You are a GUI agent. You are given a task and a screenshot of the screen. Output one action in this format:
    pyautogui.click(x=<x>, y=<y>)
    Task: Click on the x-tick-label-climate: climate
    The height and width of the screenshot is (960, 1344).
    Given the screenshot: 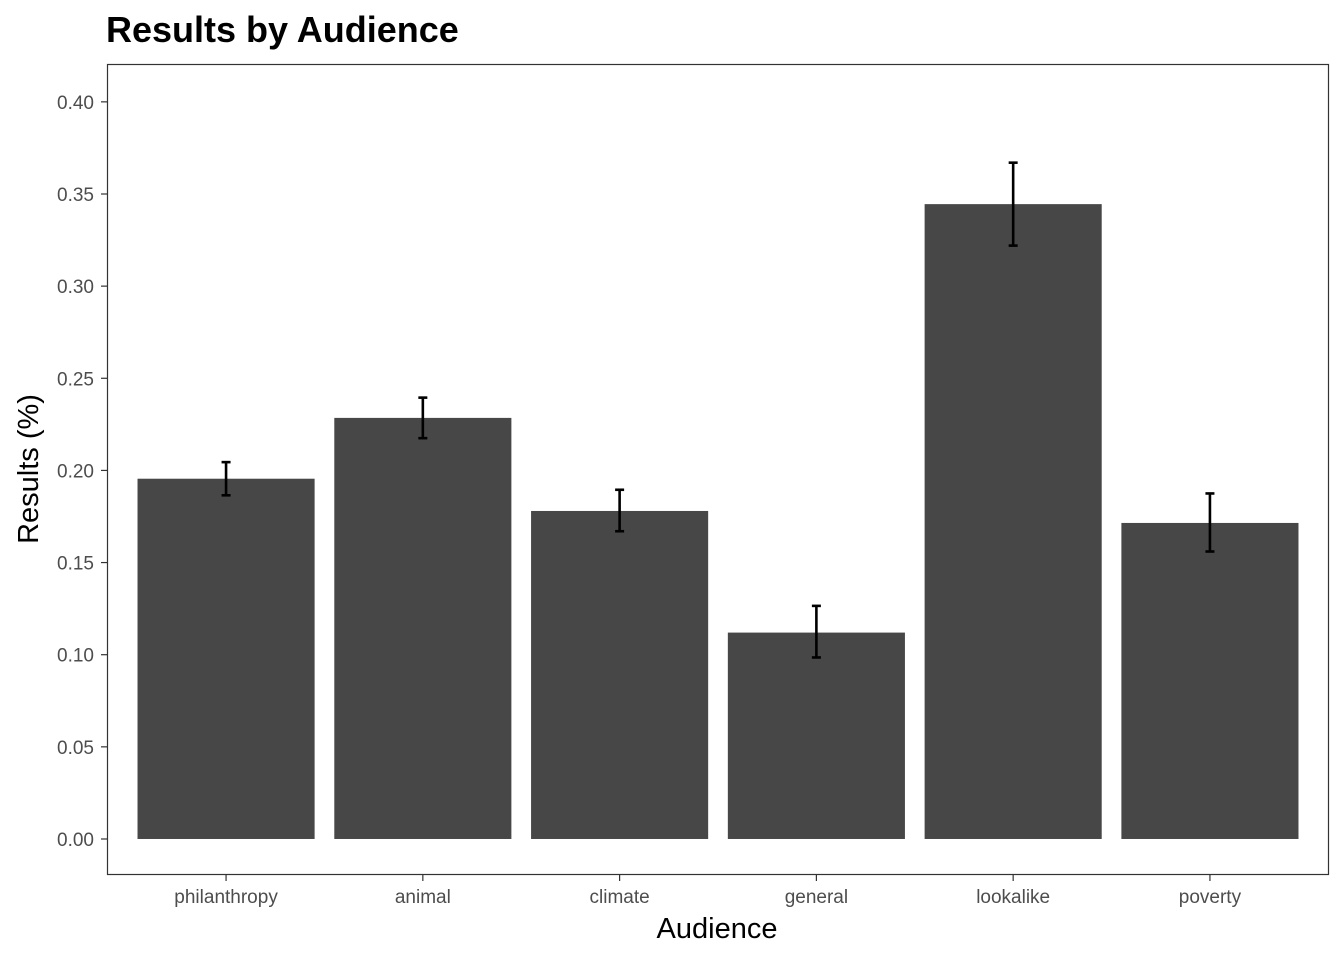 What is the action you would take?
    pyautogui.click(x=620, y=897)
    